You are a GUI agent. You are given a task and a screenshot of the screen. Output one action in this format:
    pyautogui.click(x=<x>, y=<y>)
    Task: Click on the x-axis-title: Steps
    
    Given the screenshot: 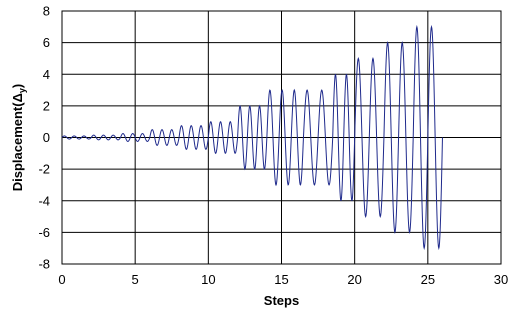 What is the action you would take?
    pyautogui.click(x=281, y=300)
    